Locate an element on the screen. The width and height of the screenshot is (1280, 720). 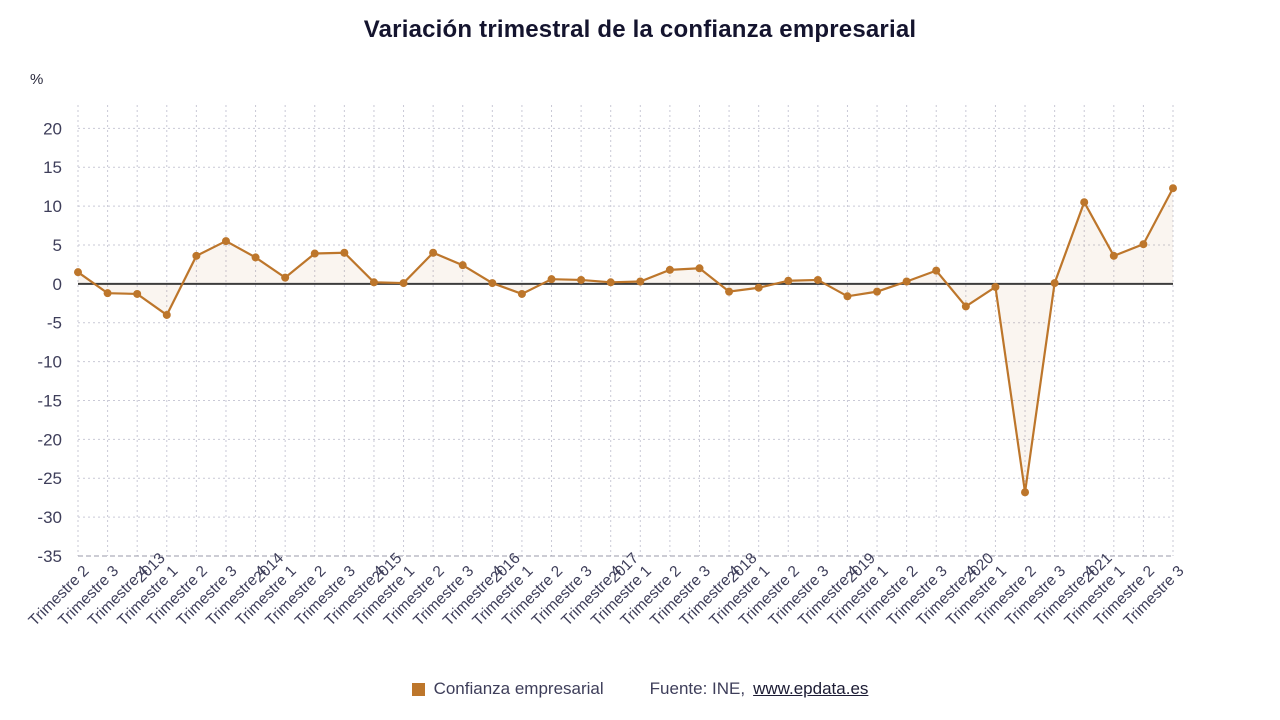
source-label: Fuente: INE, is located at coordinates (697, 688).